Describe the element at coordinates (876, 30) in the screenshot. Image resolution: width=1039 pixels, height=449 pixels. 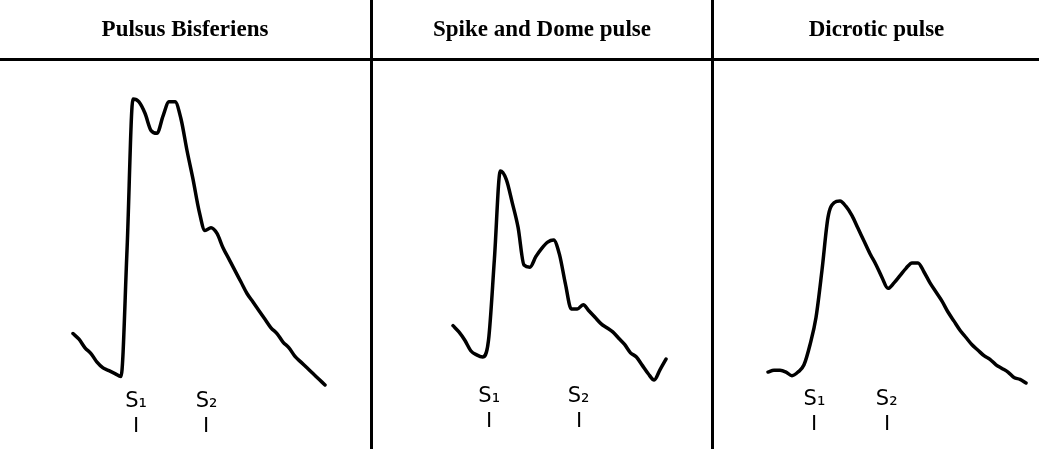
I see `chart-title: Dicrotic pulse` at that location.